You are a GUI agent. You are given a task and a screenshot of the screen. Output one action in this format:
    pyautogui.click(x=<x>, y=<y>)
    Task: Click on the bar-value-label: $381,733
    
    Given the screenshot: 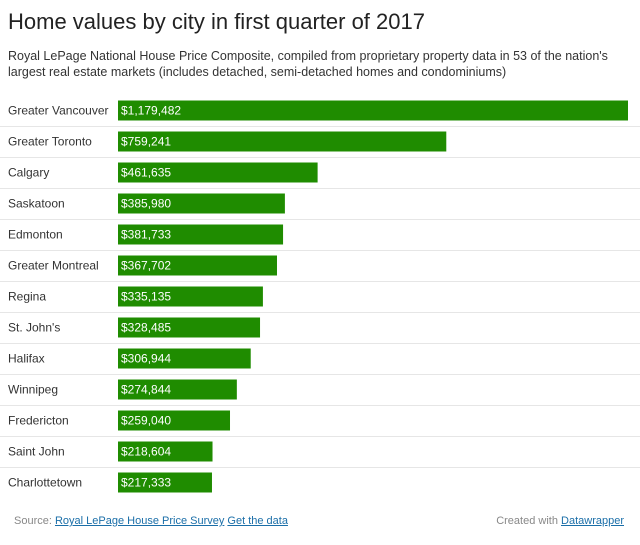 What is the action you would take?
    pyautogui.click(x=146, y=235)
    